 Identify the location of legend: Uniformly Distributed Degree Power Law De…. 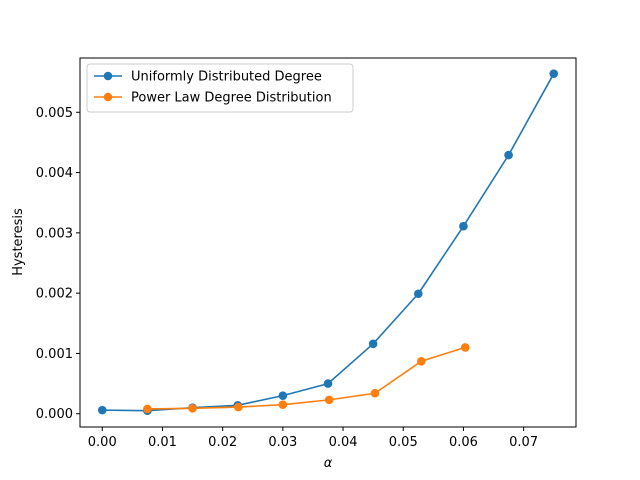
(220, 88).